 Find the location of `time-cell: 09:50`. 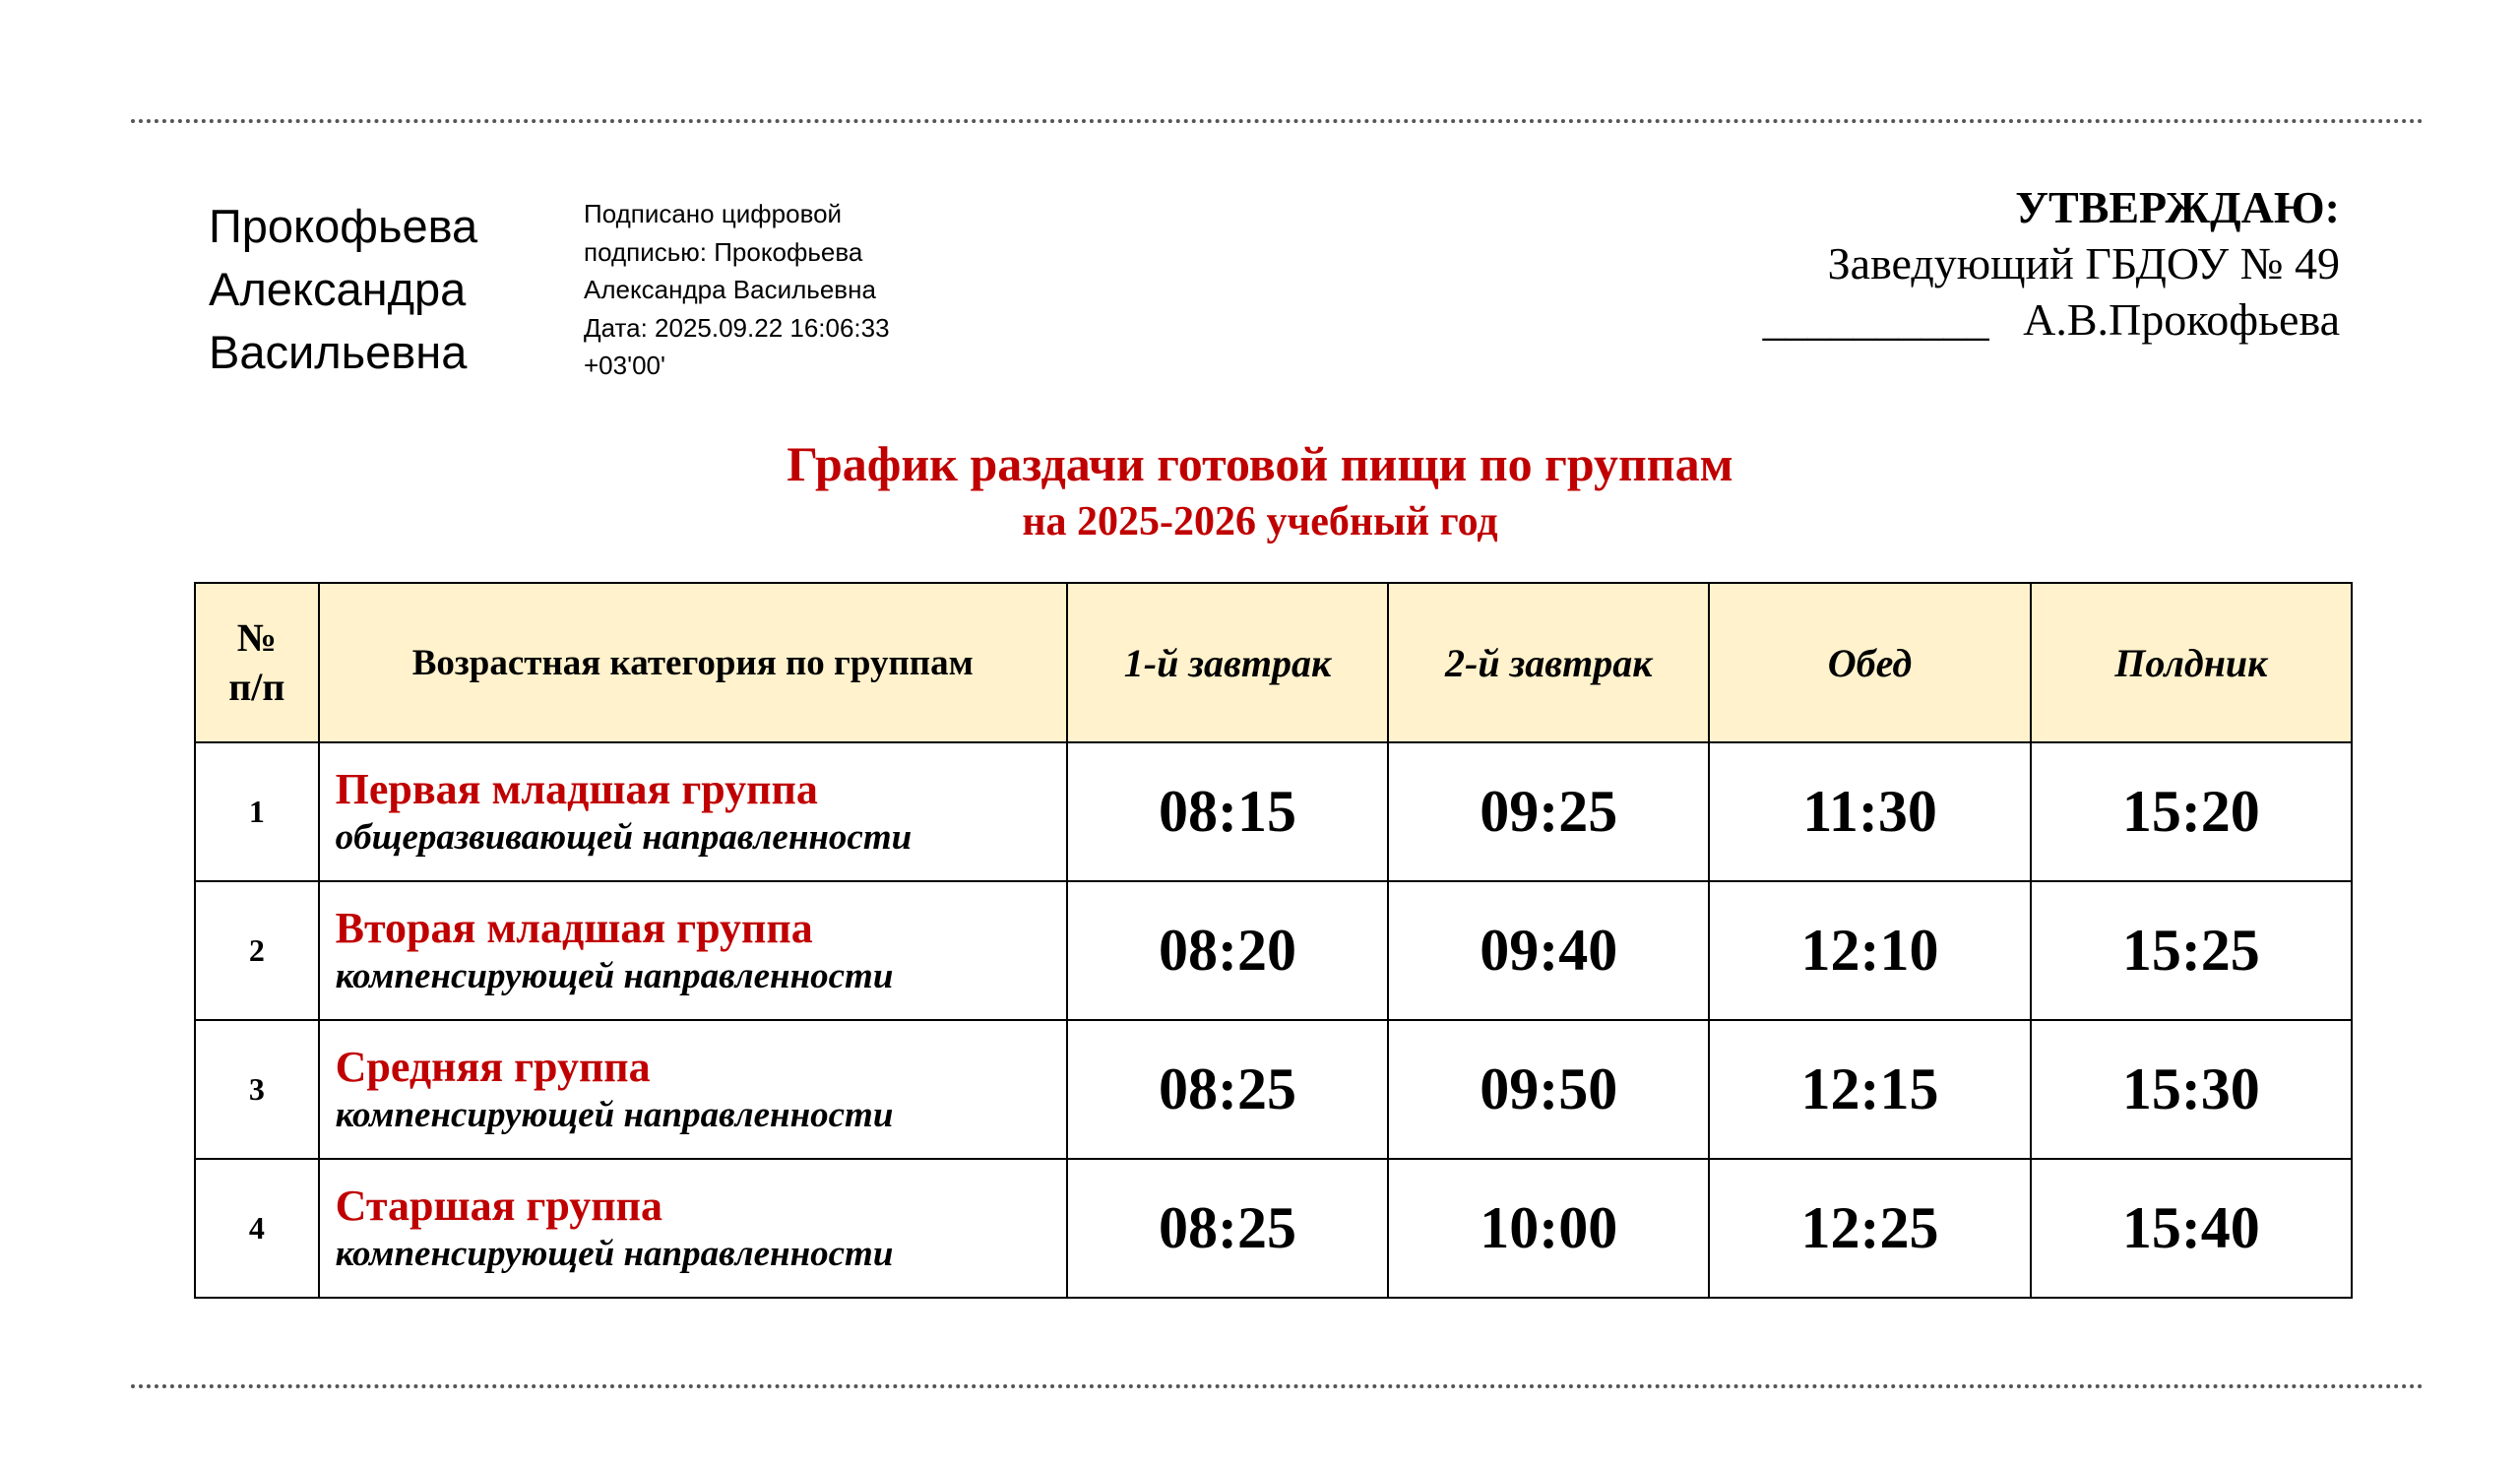

time-cell: 09:50 is located at coordinates (1549, 1089).